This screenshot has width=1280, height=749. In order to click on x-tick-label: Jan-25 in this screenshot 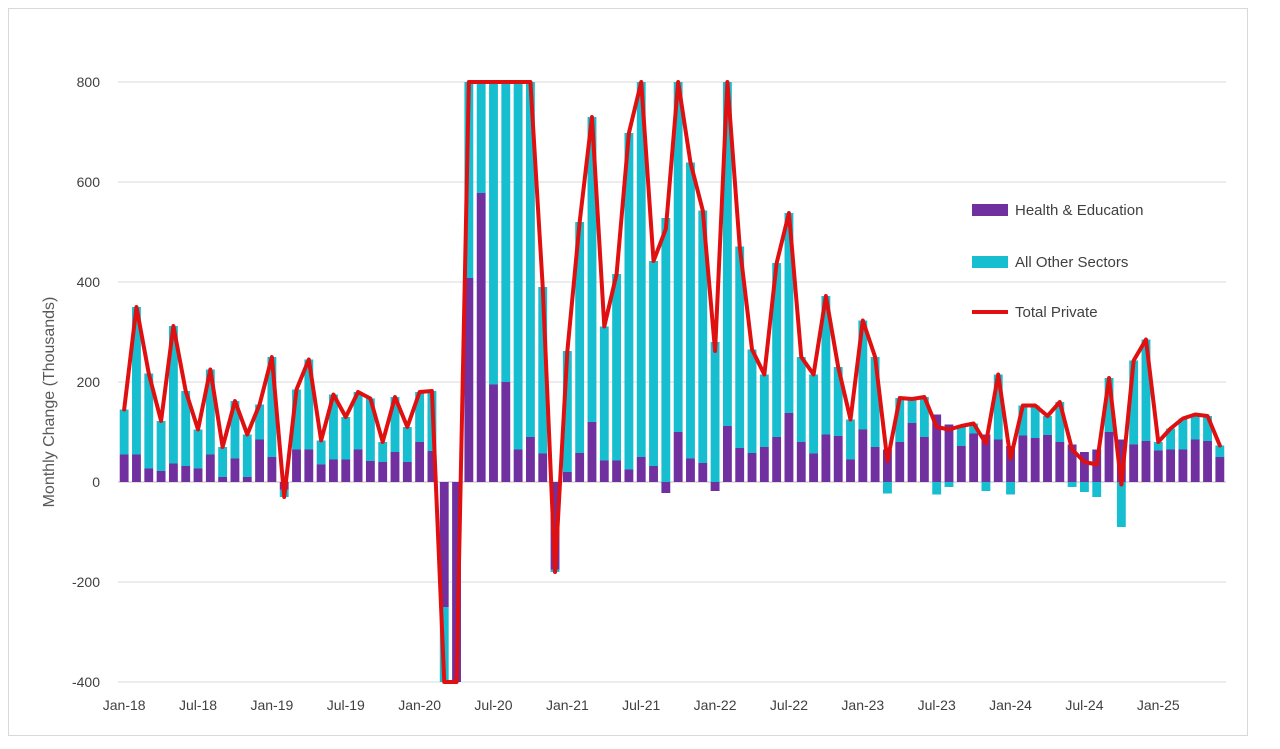, I will do `click(1158, 705)`.